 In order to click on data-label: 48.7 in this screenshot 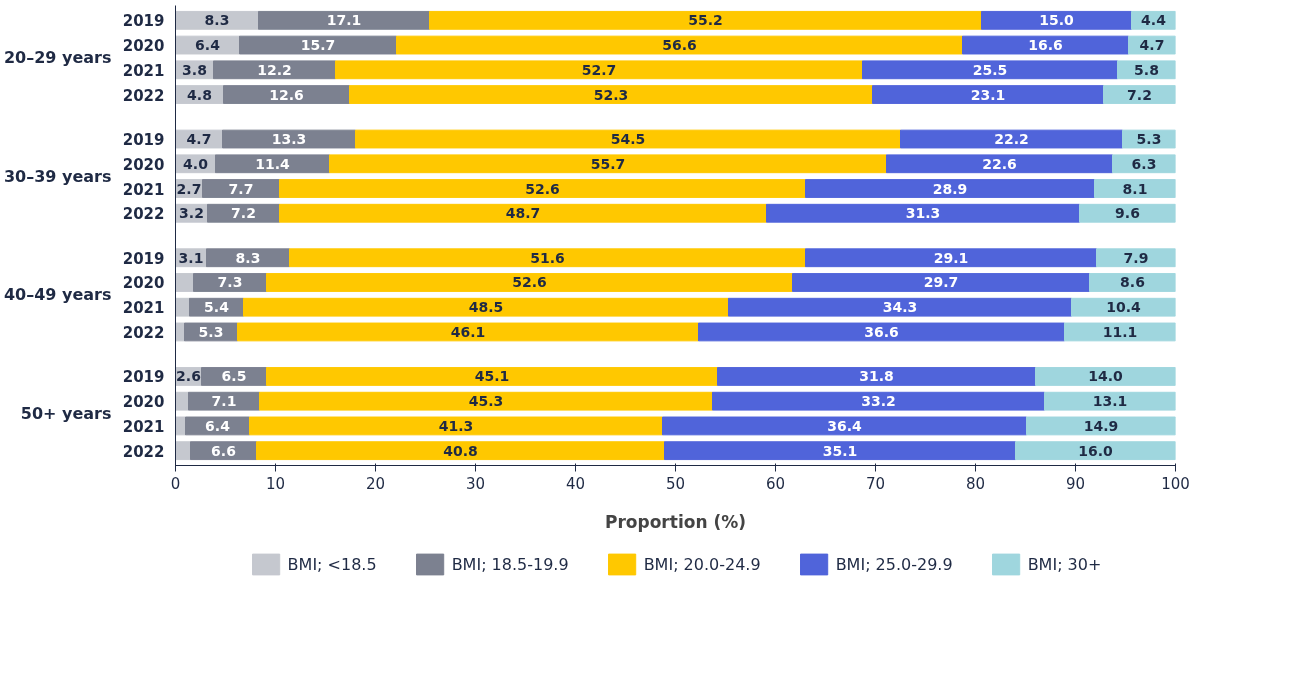, I will do `click(523, 213)`.